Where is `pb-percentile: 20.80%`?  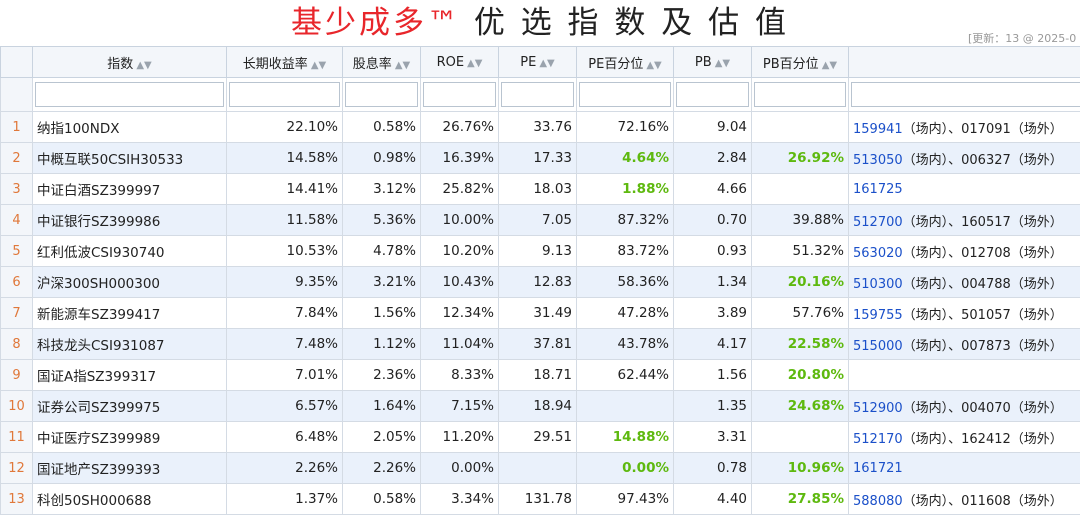 pb-percentile: 20.80% is located at coordinates (800, 375).